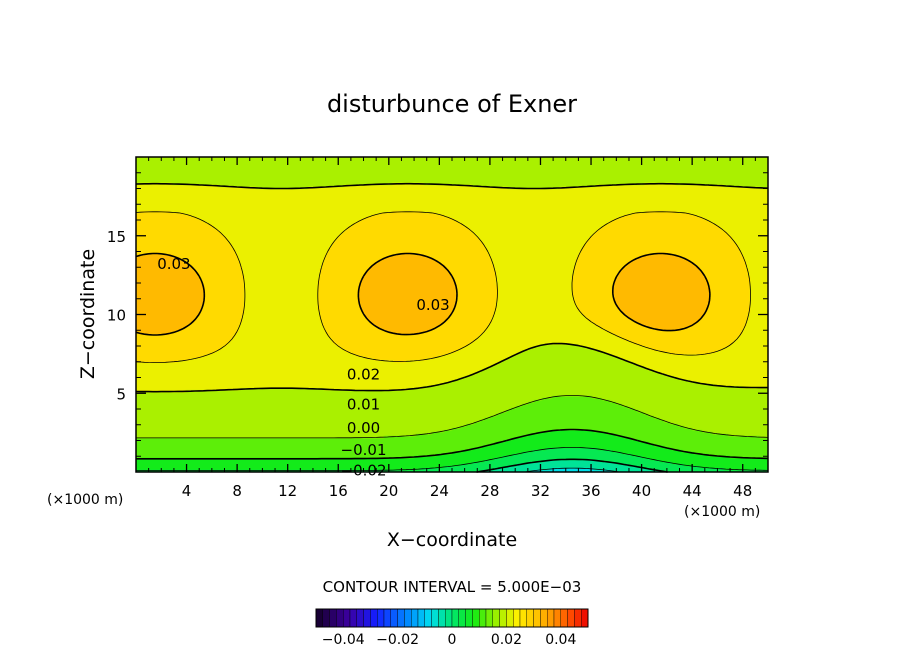 The height and width of the screenshot is (654, 904). What do you see at coordinates (88, 314) in the screenshot?
I see `y-axis-label: Z−coordinate` at bounding box center [88, 314].